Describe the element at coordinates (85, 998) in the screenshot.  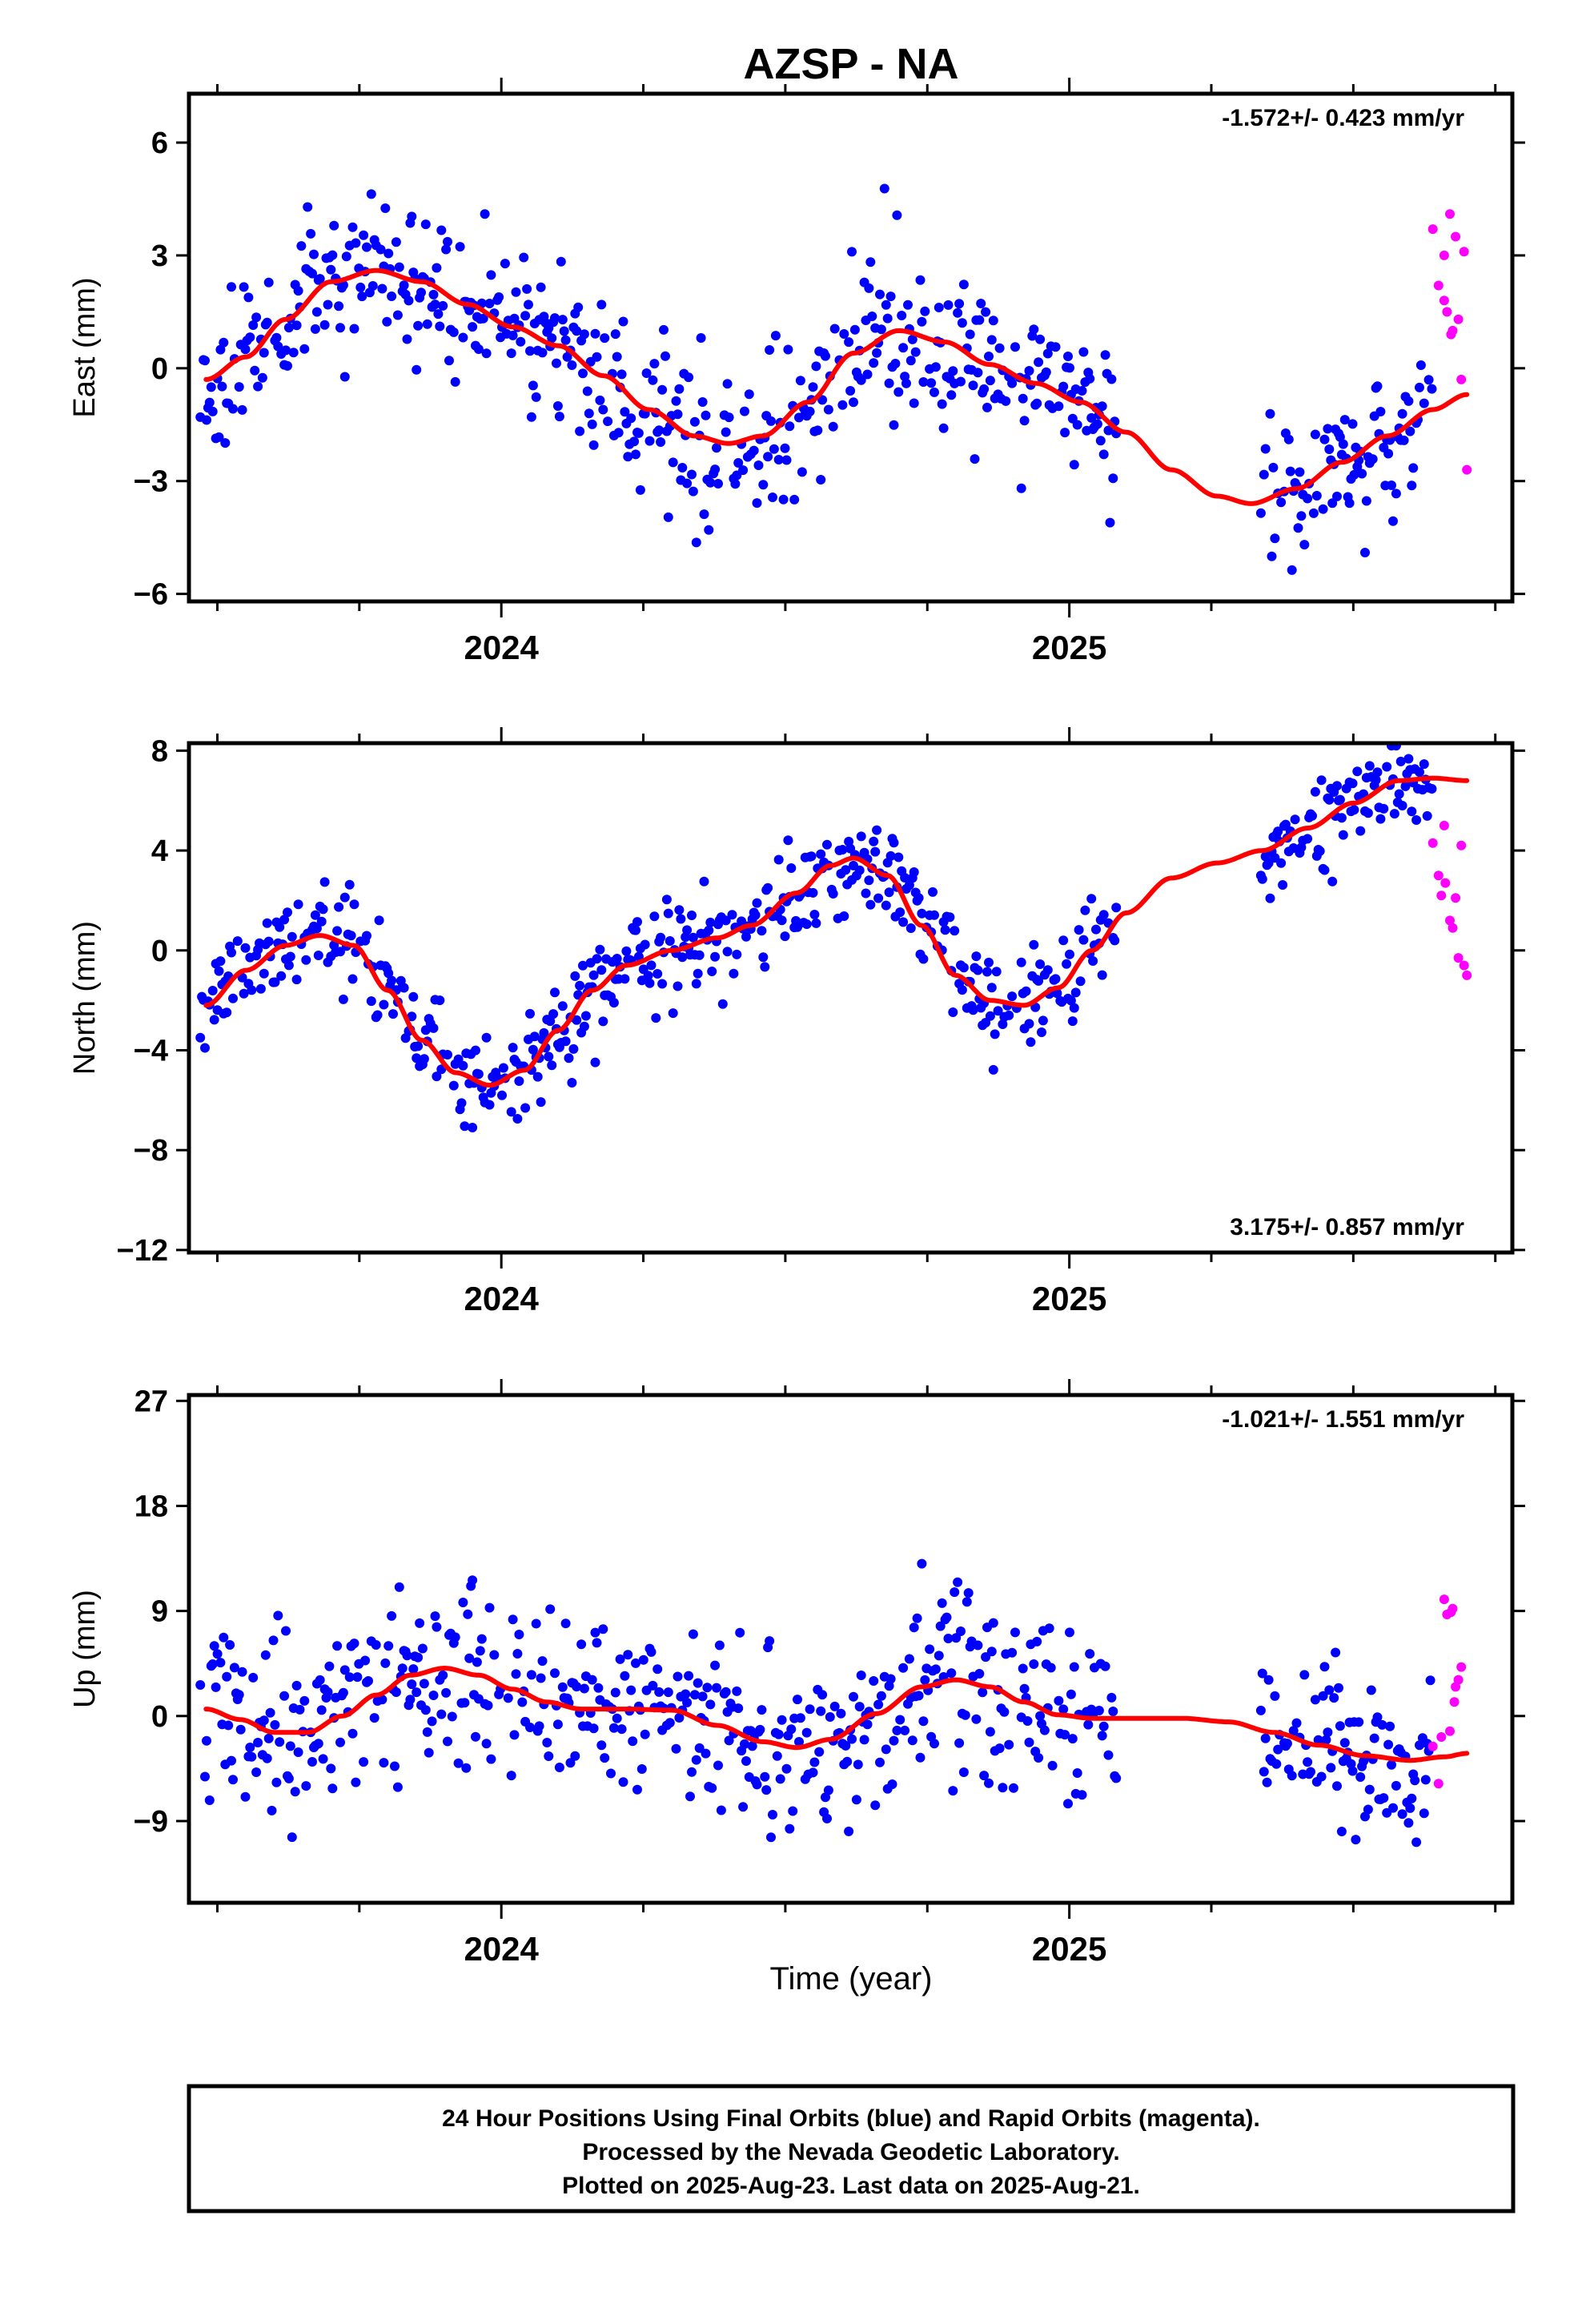
I see `y-axis-label: North (mm)` at that location.